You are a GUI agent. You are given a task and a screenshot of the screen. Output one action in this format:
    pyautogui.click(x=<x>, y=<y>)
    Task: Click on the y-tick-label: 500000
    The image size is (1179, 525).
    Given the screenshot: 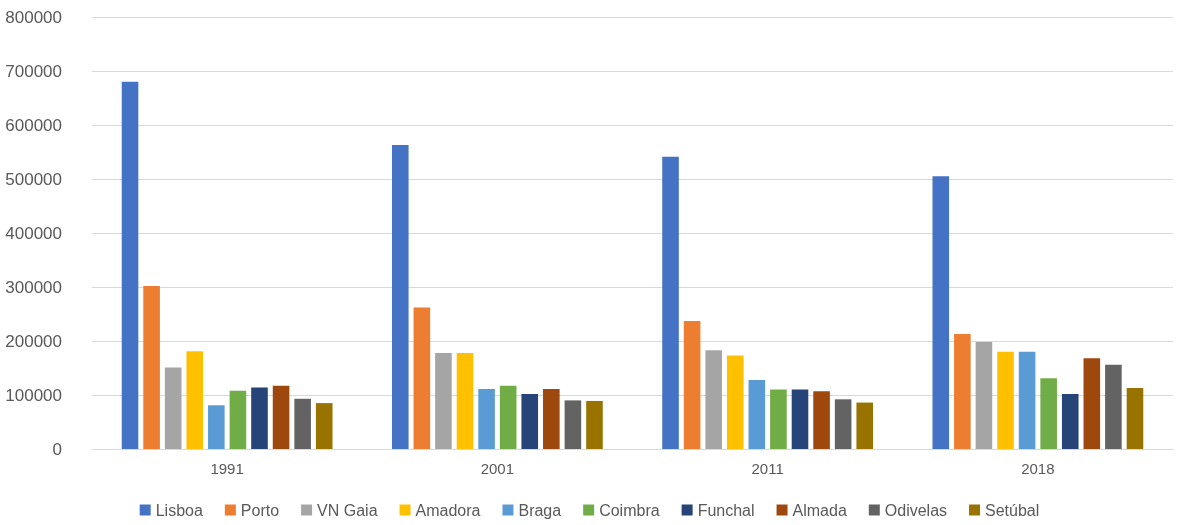 What is the action you would take?
    pyautogui.click(x=33, y=179)
    